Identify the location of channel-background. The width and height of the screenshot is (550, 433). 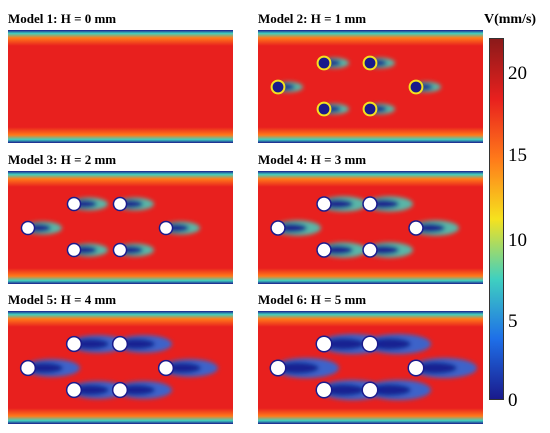
(120, 86).